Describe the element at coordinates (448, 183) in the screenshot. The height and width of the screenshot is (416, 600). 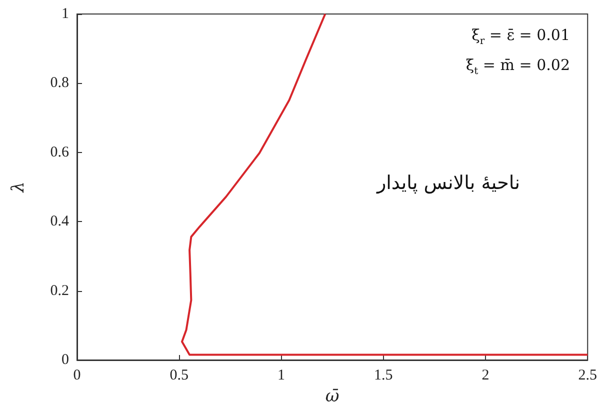
I see `annotation: ناحیهٔ بالانس پایدار` at that location.